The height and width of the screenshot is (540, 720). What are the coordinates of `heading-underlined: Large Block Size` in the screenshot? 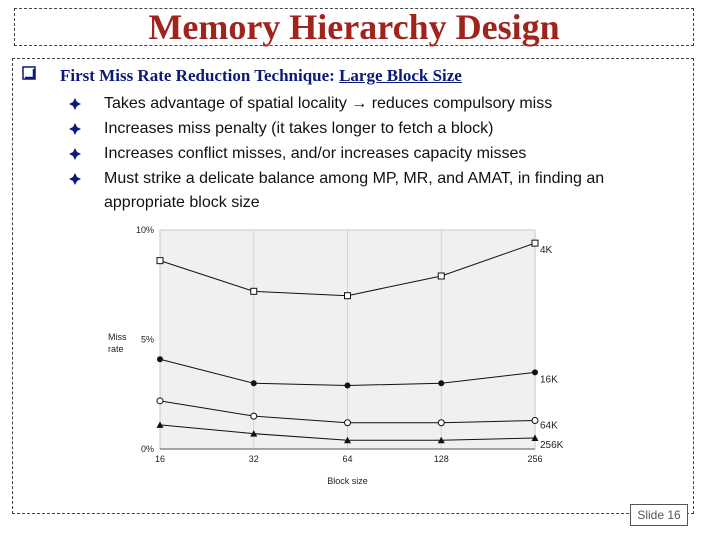 It's located at (400, 75).